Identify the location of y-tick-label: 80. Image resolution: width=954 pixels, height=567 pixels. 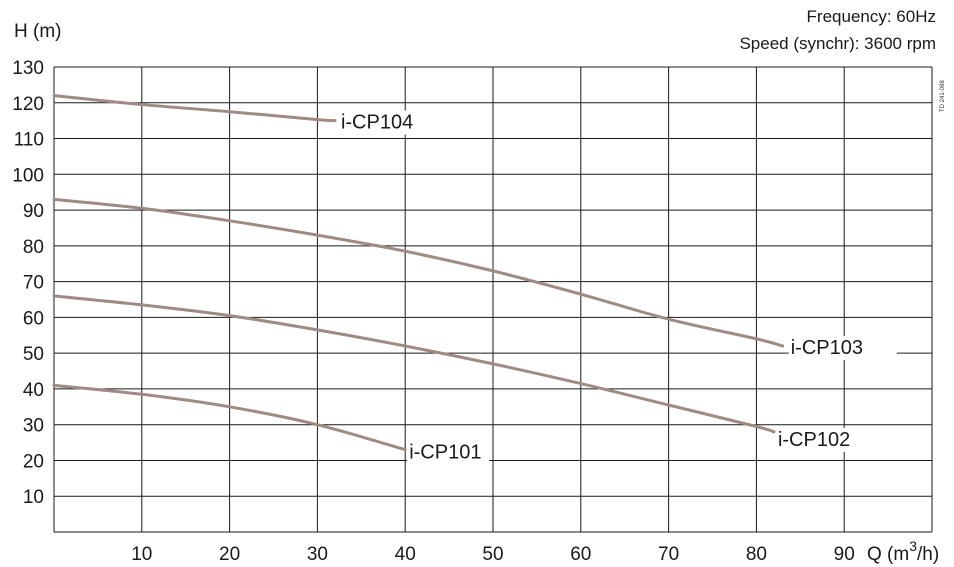
(33, 247).